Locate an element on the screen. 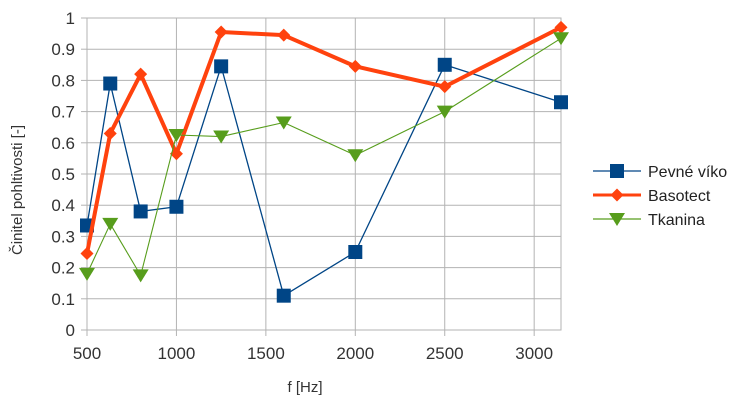 The width and height of the screenshot is (746, 412). y-tick-label: 0.7 is located at coordinates (63, 112).